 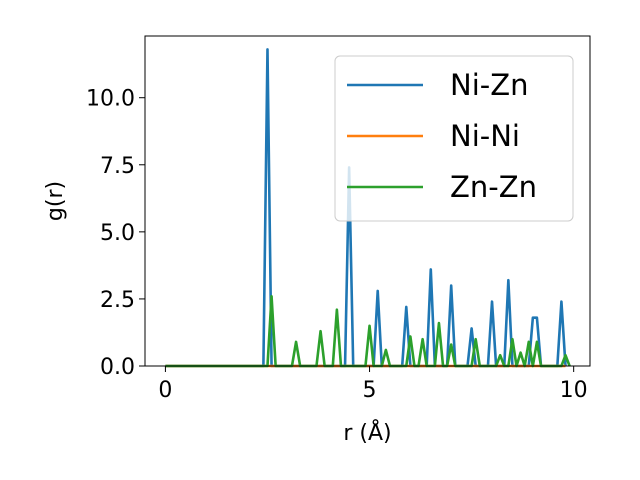 I want to click on x-axis: 0 5 10, so click(x=373, y=384).